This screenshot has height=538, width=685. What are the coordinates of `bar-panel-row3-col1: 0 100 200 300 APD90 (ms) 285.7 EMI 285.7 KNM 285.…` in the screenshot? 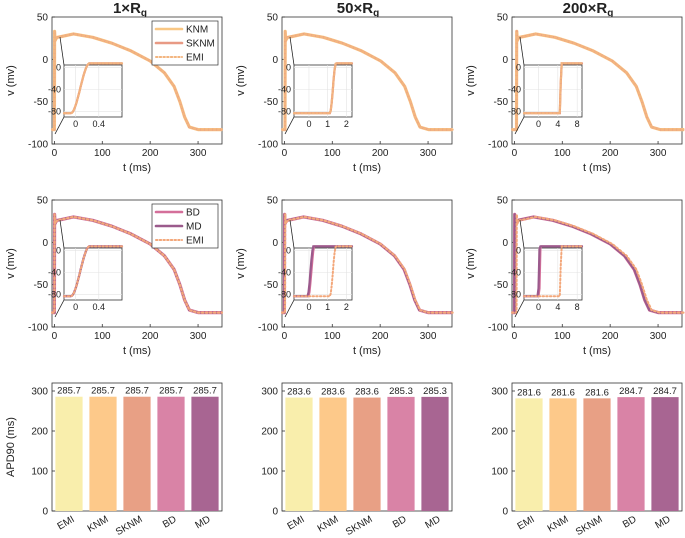 It's located at (114, 460).